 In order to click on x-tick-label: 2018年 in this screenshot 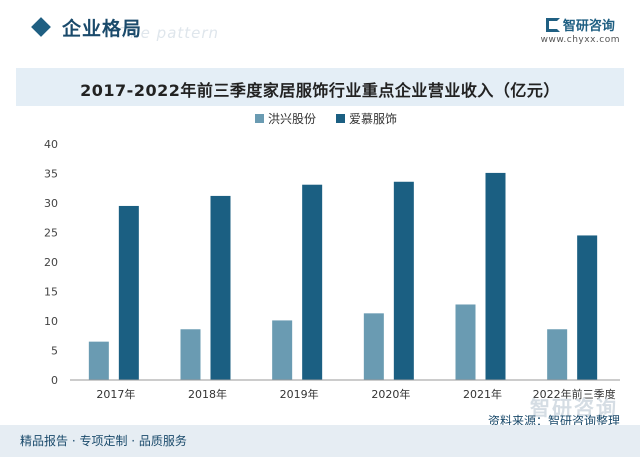, I will do `click(207, 394)`.